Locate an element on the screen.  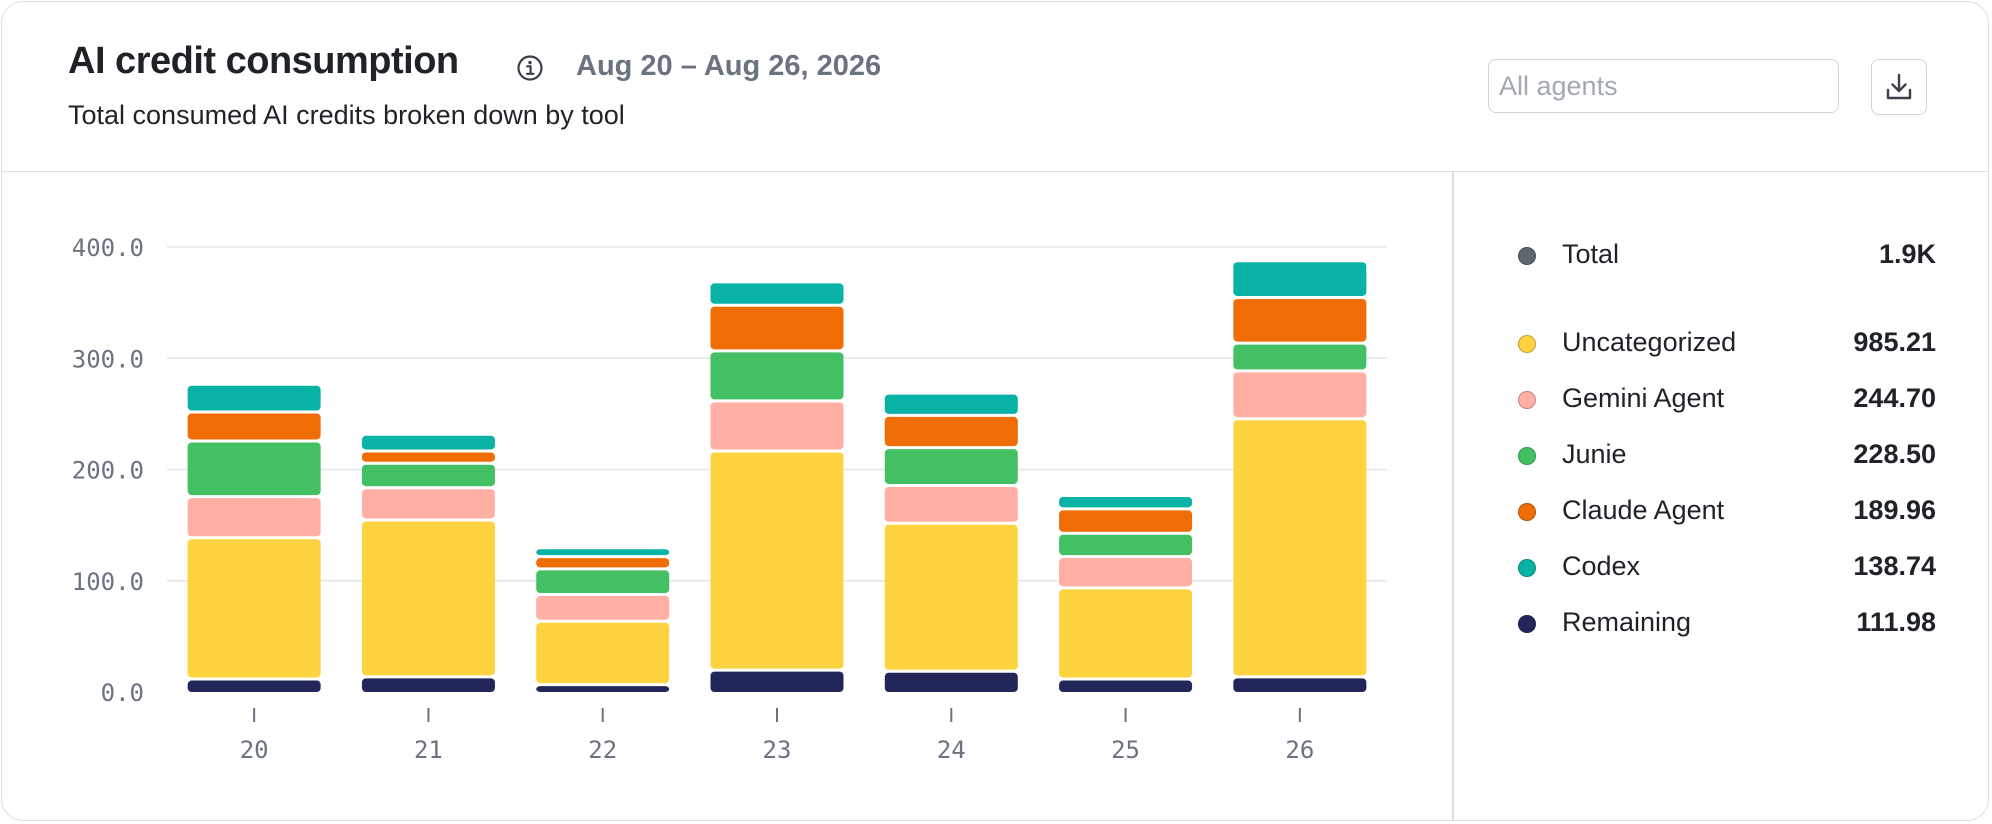
legend-value: 1.9K is located at coordinates (1907, 254).